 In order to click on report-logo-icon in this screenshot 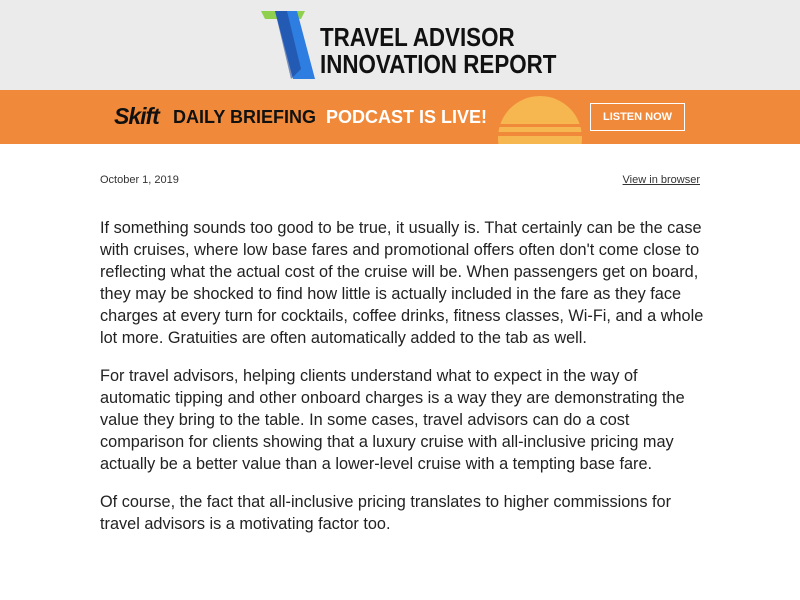, I will do `click(288, 45)`.